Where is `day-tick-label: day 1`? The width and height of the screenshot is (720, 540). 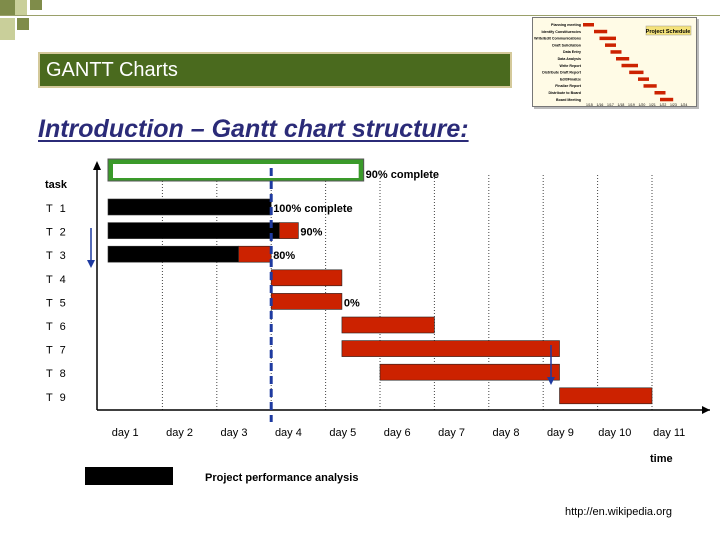 day-tick-label: day 1 is located at coordinates (125, 433).